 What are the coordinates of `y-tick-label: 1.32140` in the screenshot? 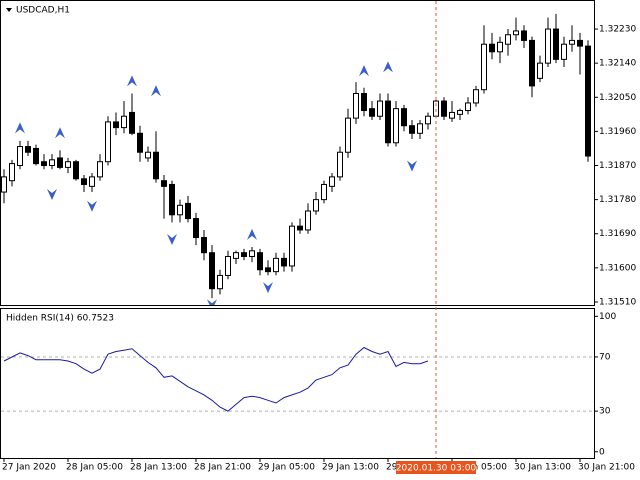 It's located at (617, 64).